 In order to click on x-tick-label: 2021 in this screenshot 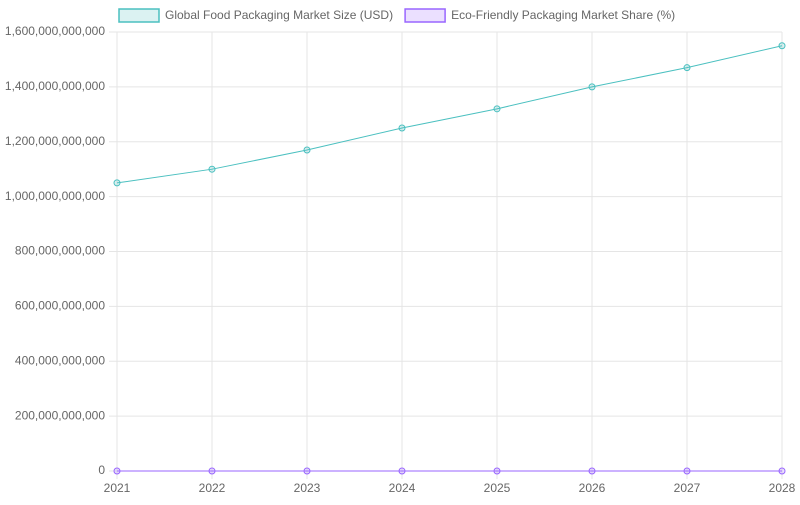, I will do `click(117, 488)`.